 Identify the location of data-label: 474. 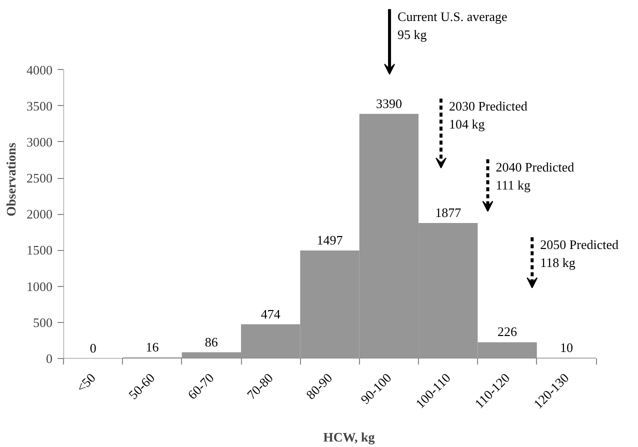
(270, 314).